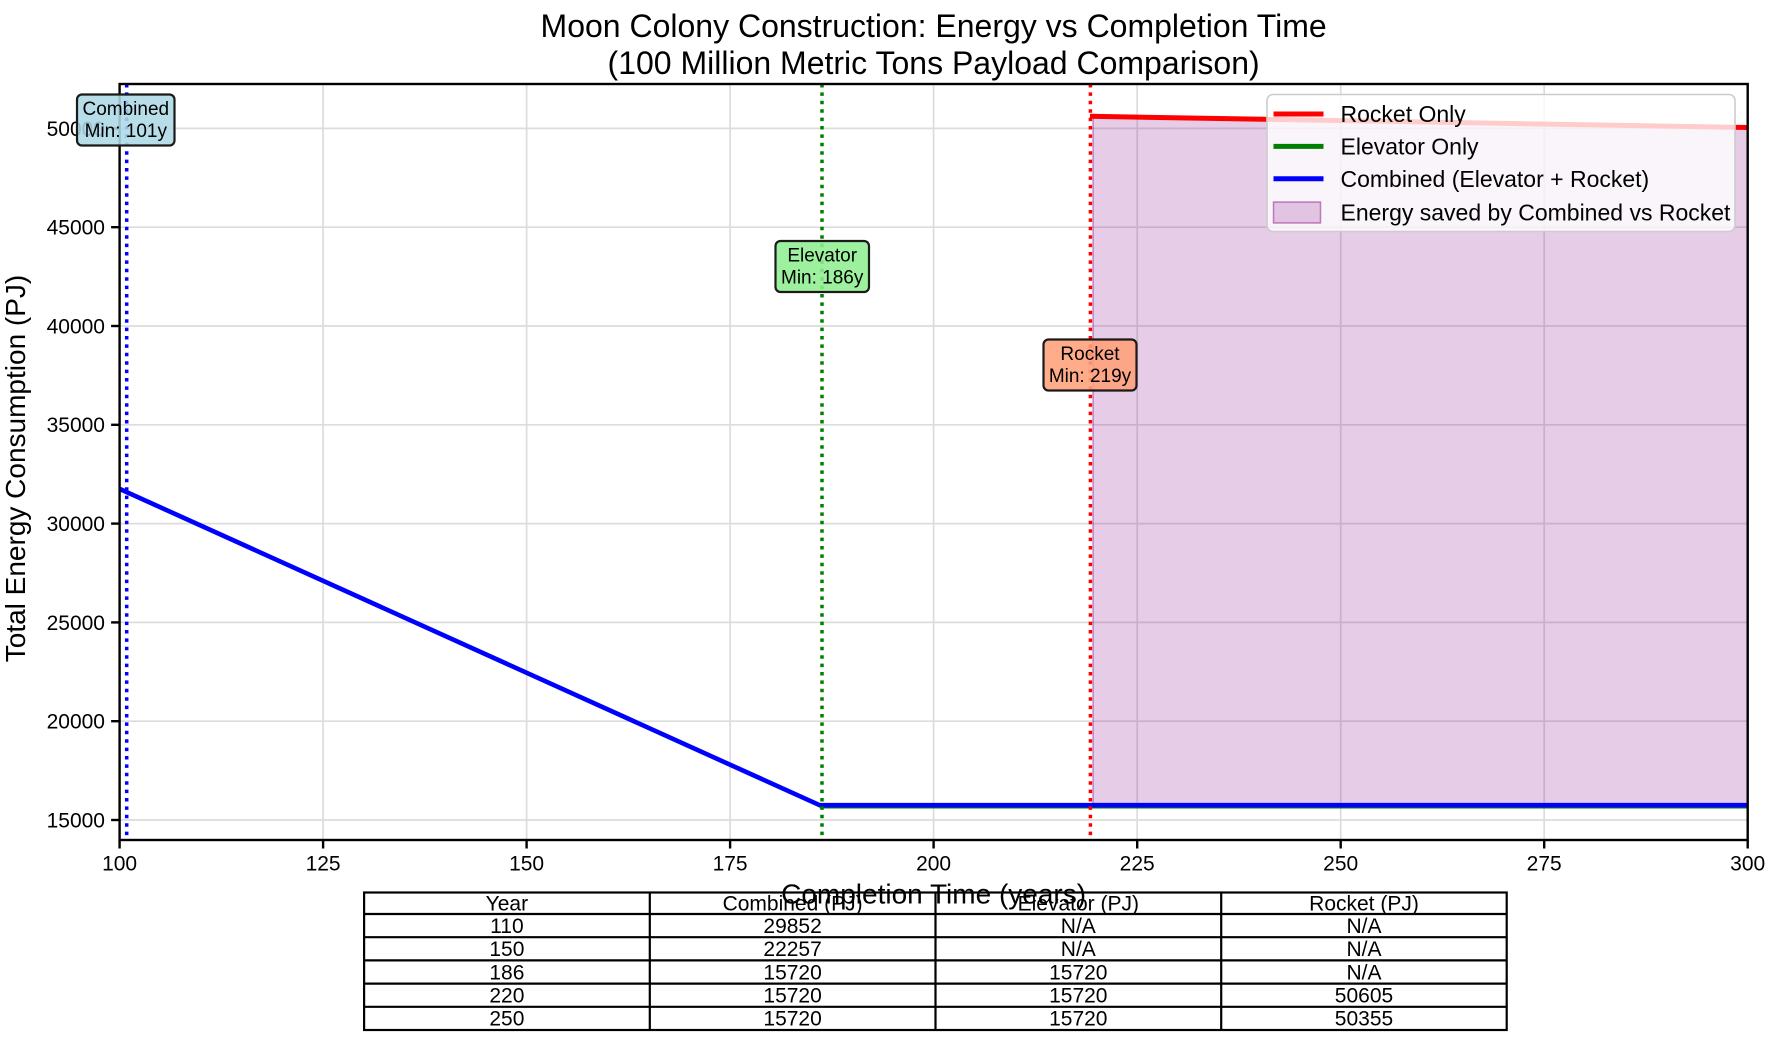 This screenshot has height=1044, width=1780. What do you see at coordinates (792, 949) in the screenshot?
I see `svg-text: 22257` at bounding box center [792, 949].